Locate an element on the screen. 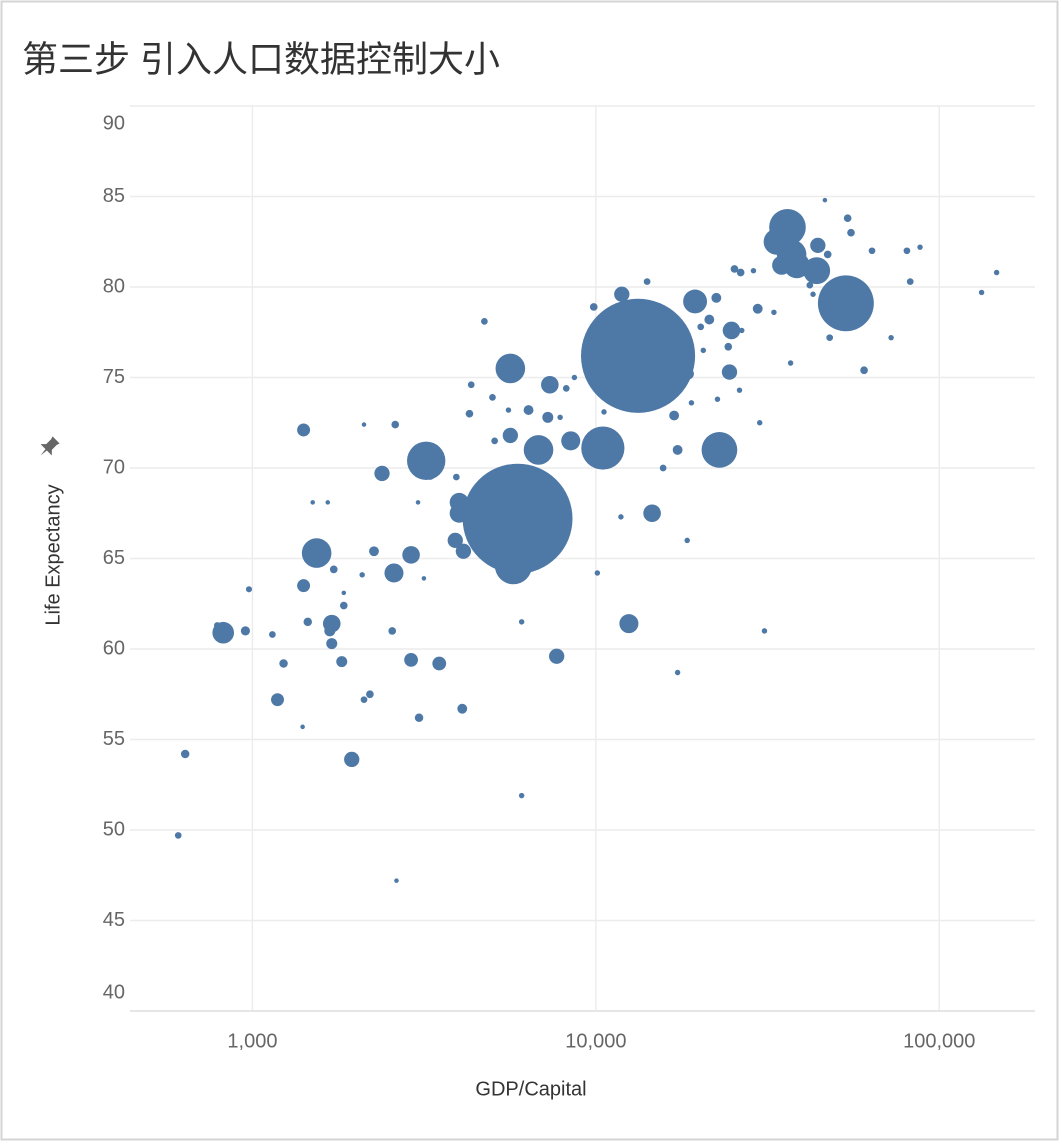  y-tick-label: 40 is located at coordinates (114, 992).